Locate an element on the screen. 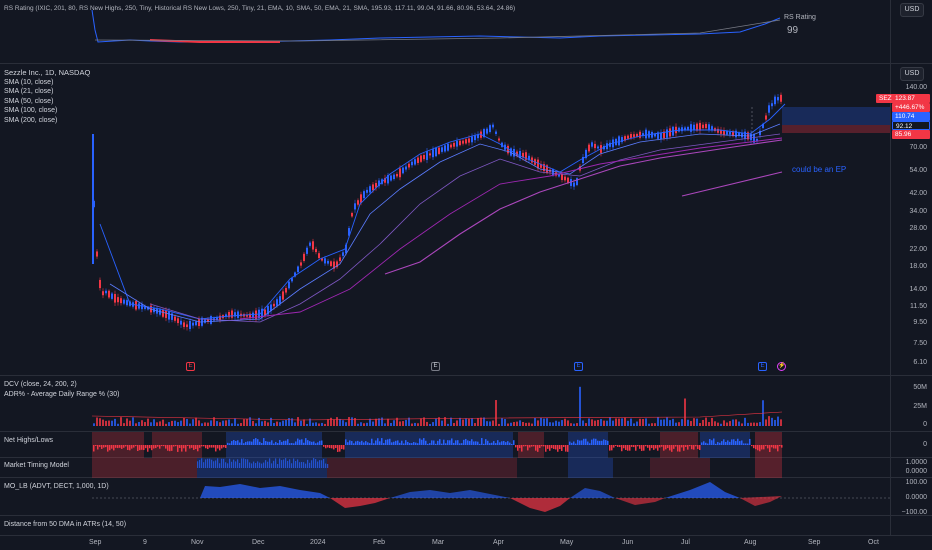 The width and height of the screenshot is (932, 550). dcv-scale: 50M 25M 0 is located at coordinates (911, 403).